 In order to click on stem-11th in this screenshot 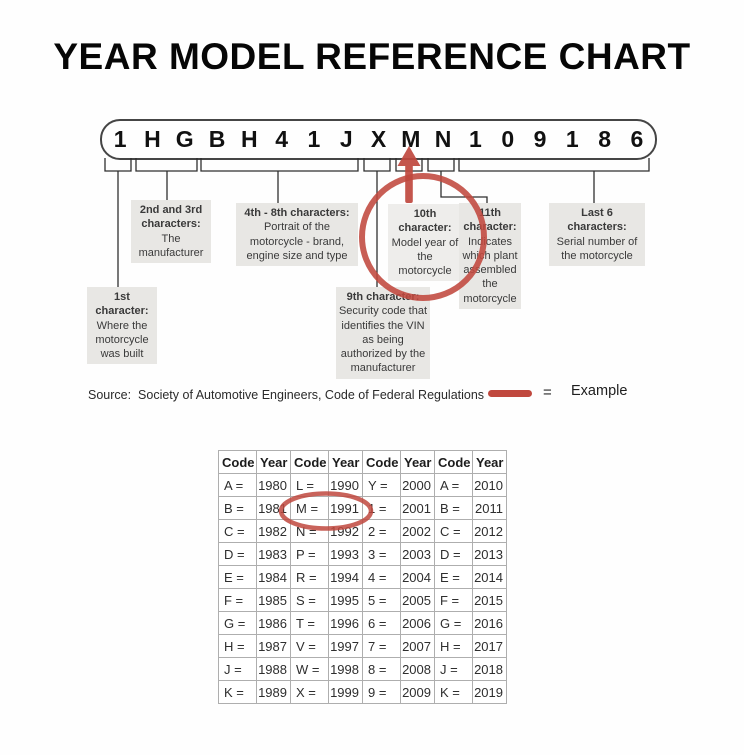, I will do `click(464, 187)`.